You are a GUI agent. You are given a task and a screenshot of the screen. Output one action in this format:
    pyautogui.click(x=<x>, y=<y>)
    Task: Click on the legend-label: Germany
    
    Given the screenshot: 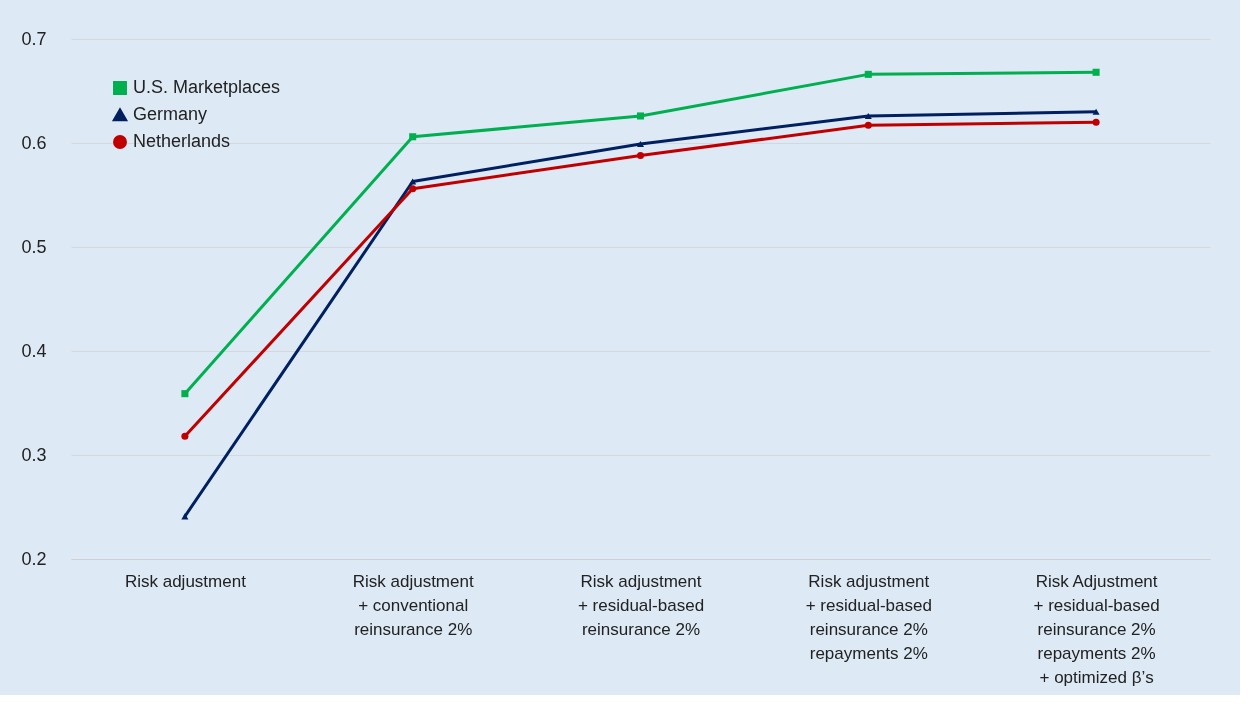 What is the action you would take?
    pyautogui.click(x=170, y=114)
    